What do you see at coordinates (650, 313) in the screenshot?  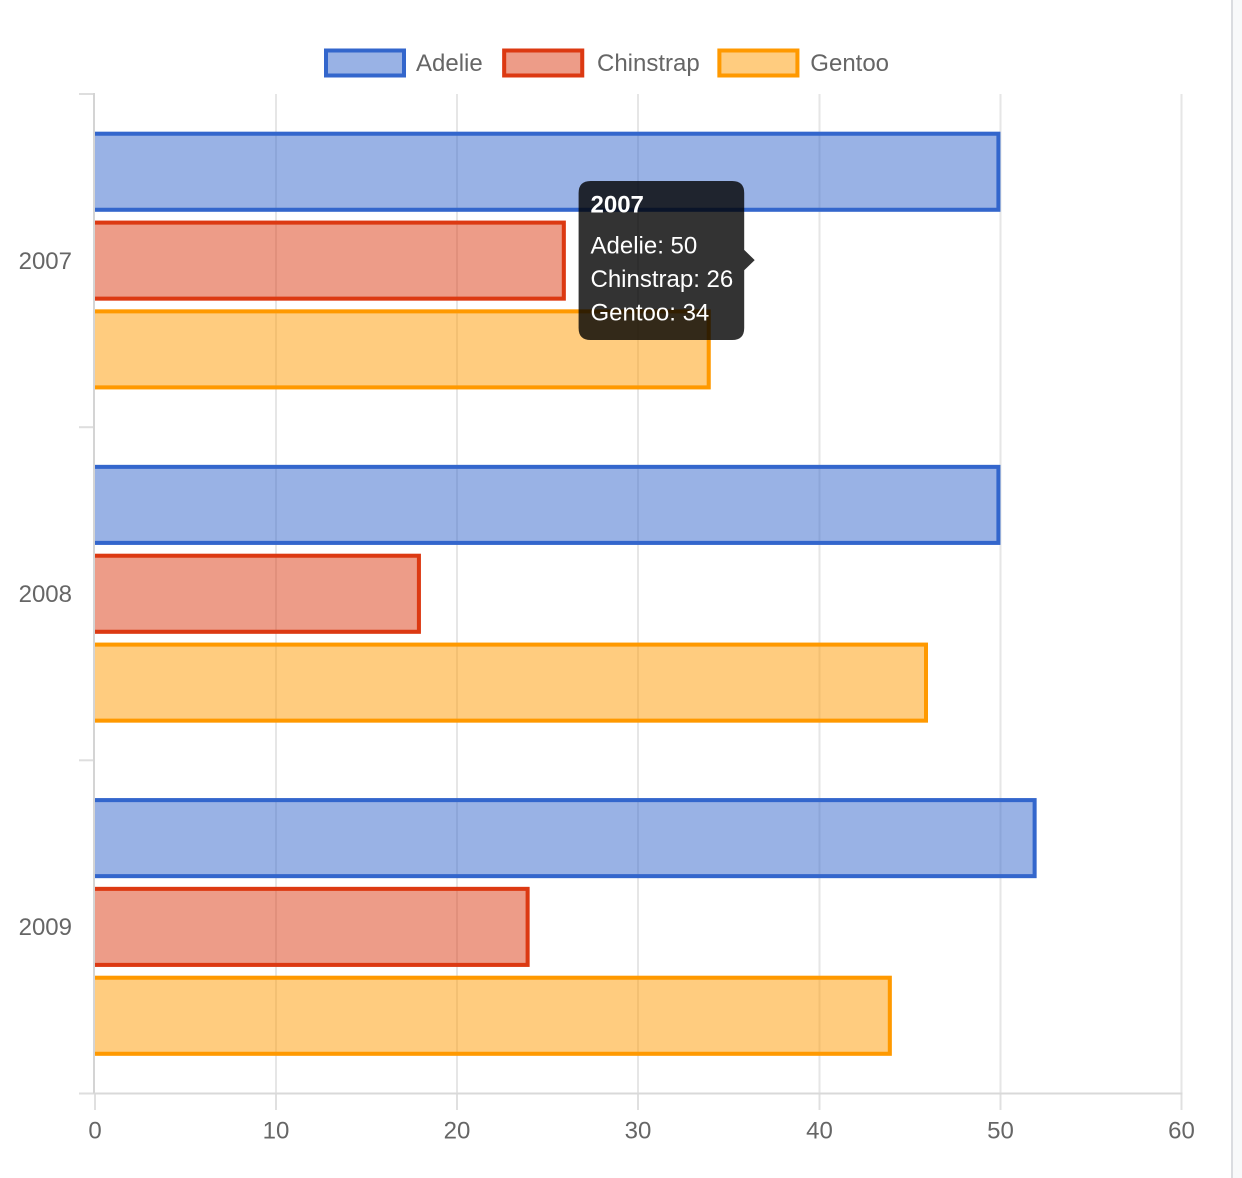 I see `svg-text: Gentoo: 34` at bounding box center [650, 313].